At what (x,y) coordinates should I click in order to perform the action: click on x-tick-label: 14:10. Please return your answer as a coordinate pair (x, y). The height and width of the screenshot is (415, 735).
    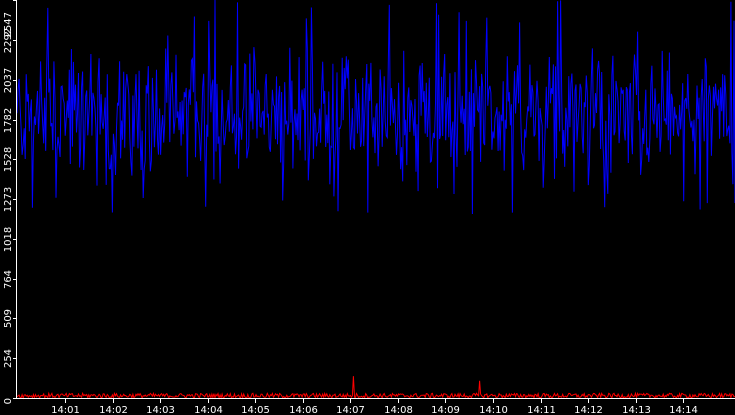
    Looking at the image, I should click on (493, 410).